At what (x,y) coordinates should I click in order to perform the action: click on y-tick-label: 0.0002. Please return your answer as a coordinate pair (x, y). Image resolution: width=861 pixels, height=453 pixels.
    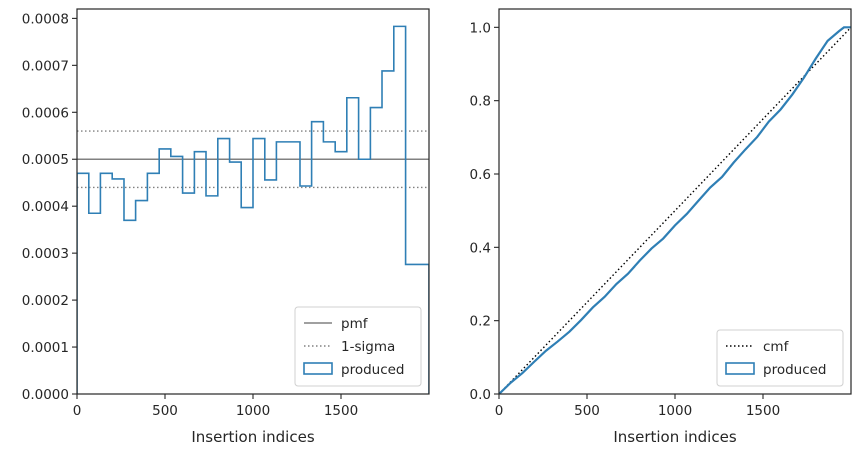
    Looking at the image, I should click on (45, 301).